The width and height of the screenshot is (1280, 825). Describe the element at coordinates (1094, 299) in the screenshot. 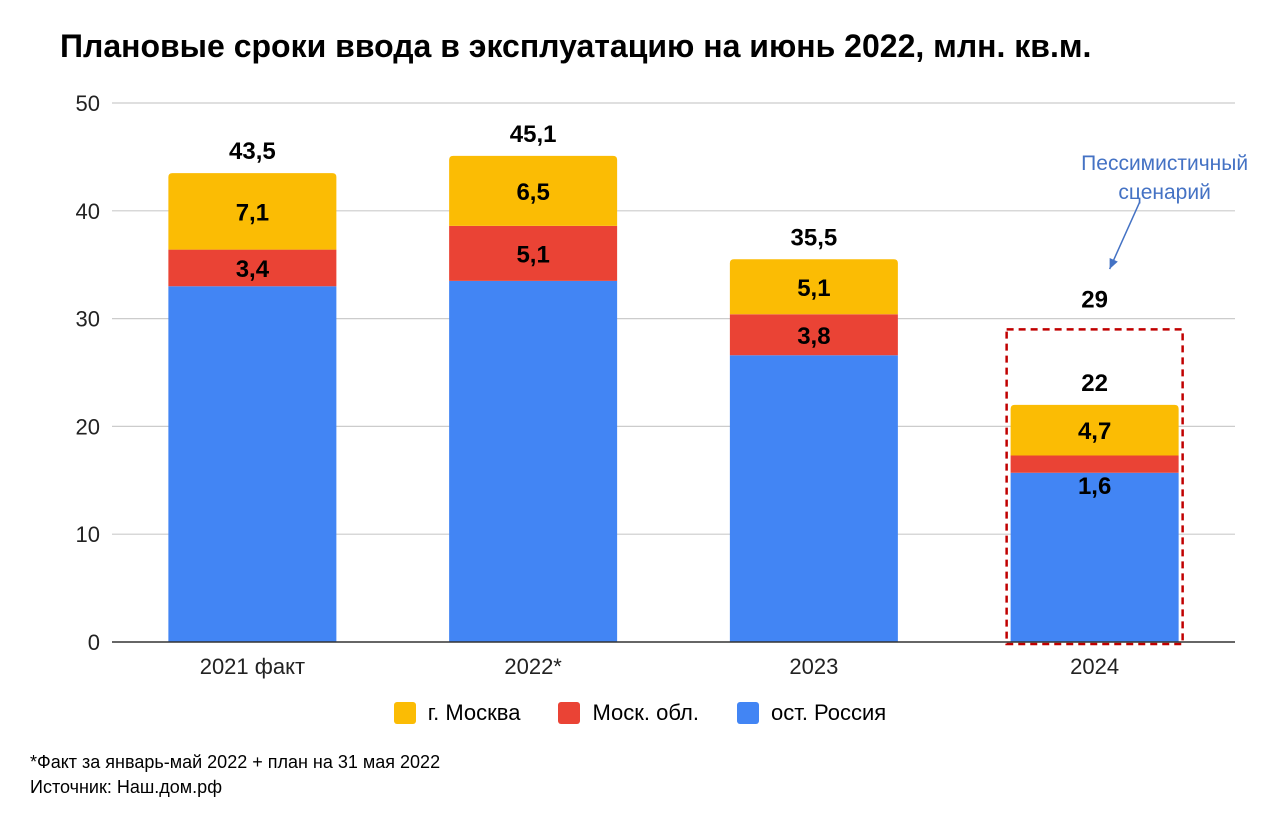

I see `pessimistic-total-label: 29` at that location.